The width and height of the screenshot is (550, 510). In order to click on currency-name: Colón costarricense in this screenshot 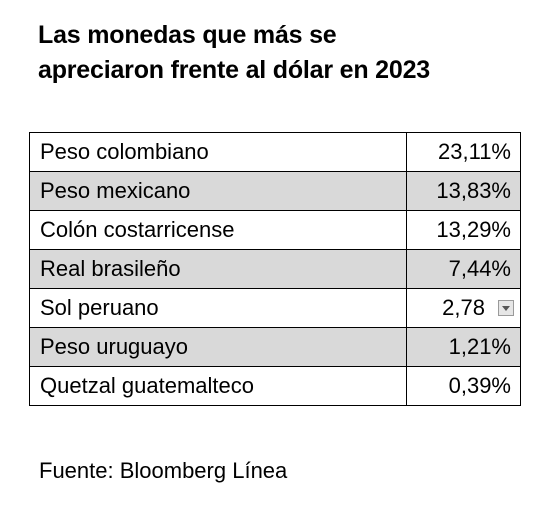, I will do `click(218, 230)`.